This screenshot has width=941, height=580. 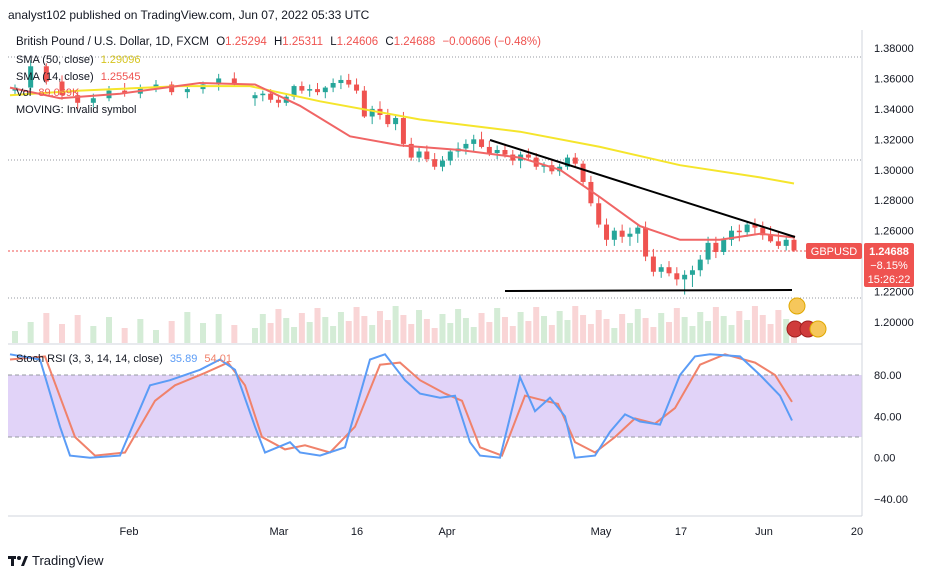 I want to click on sma50-label: SMA (50, close), so click(x=55, y=60).